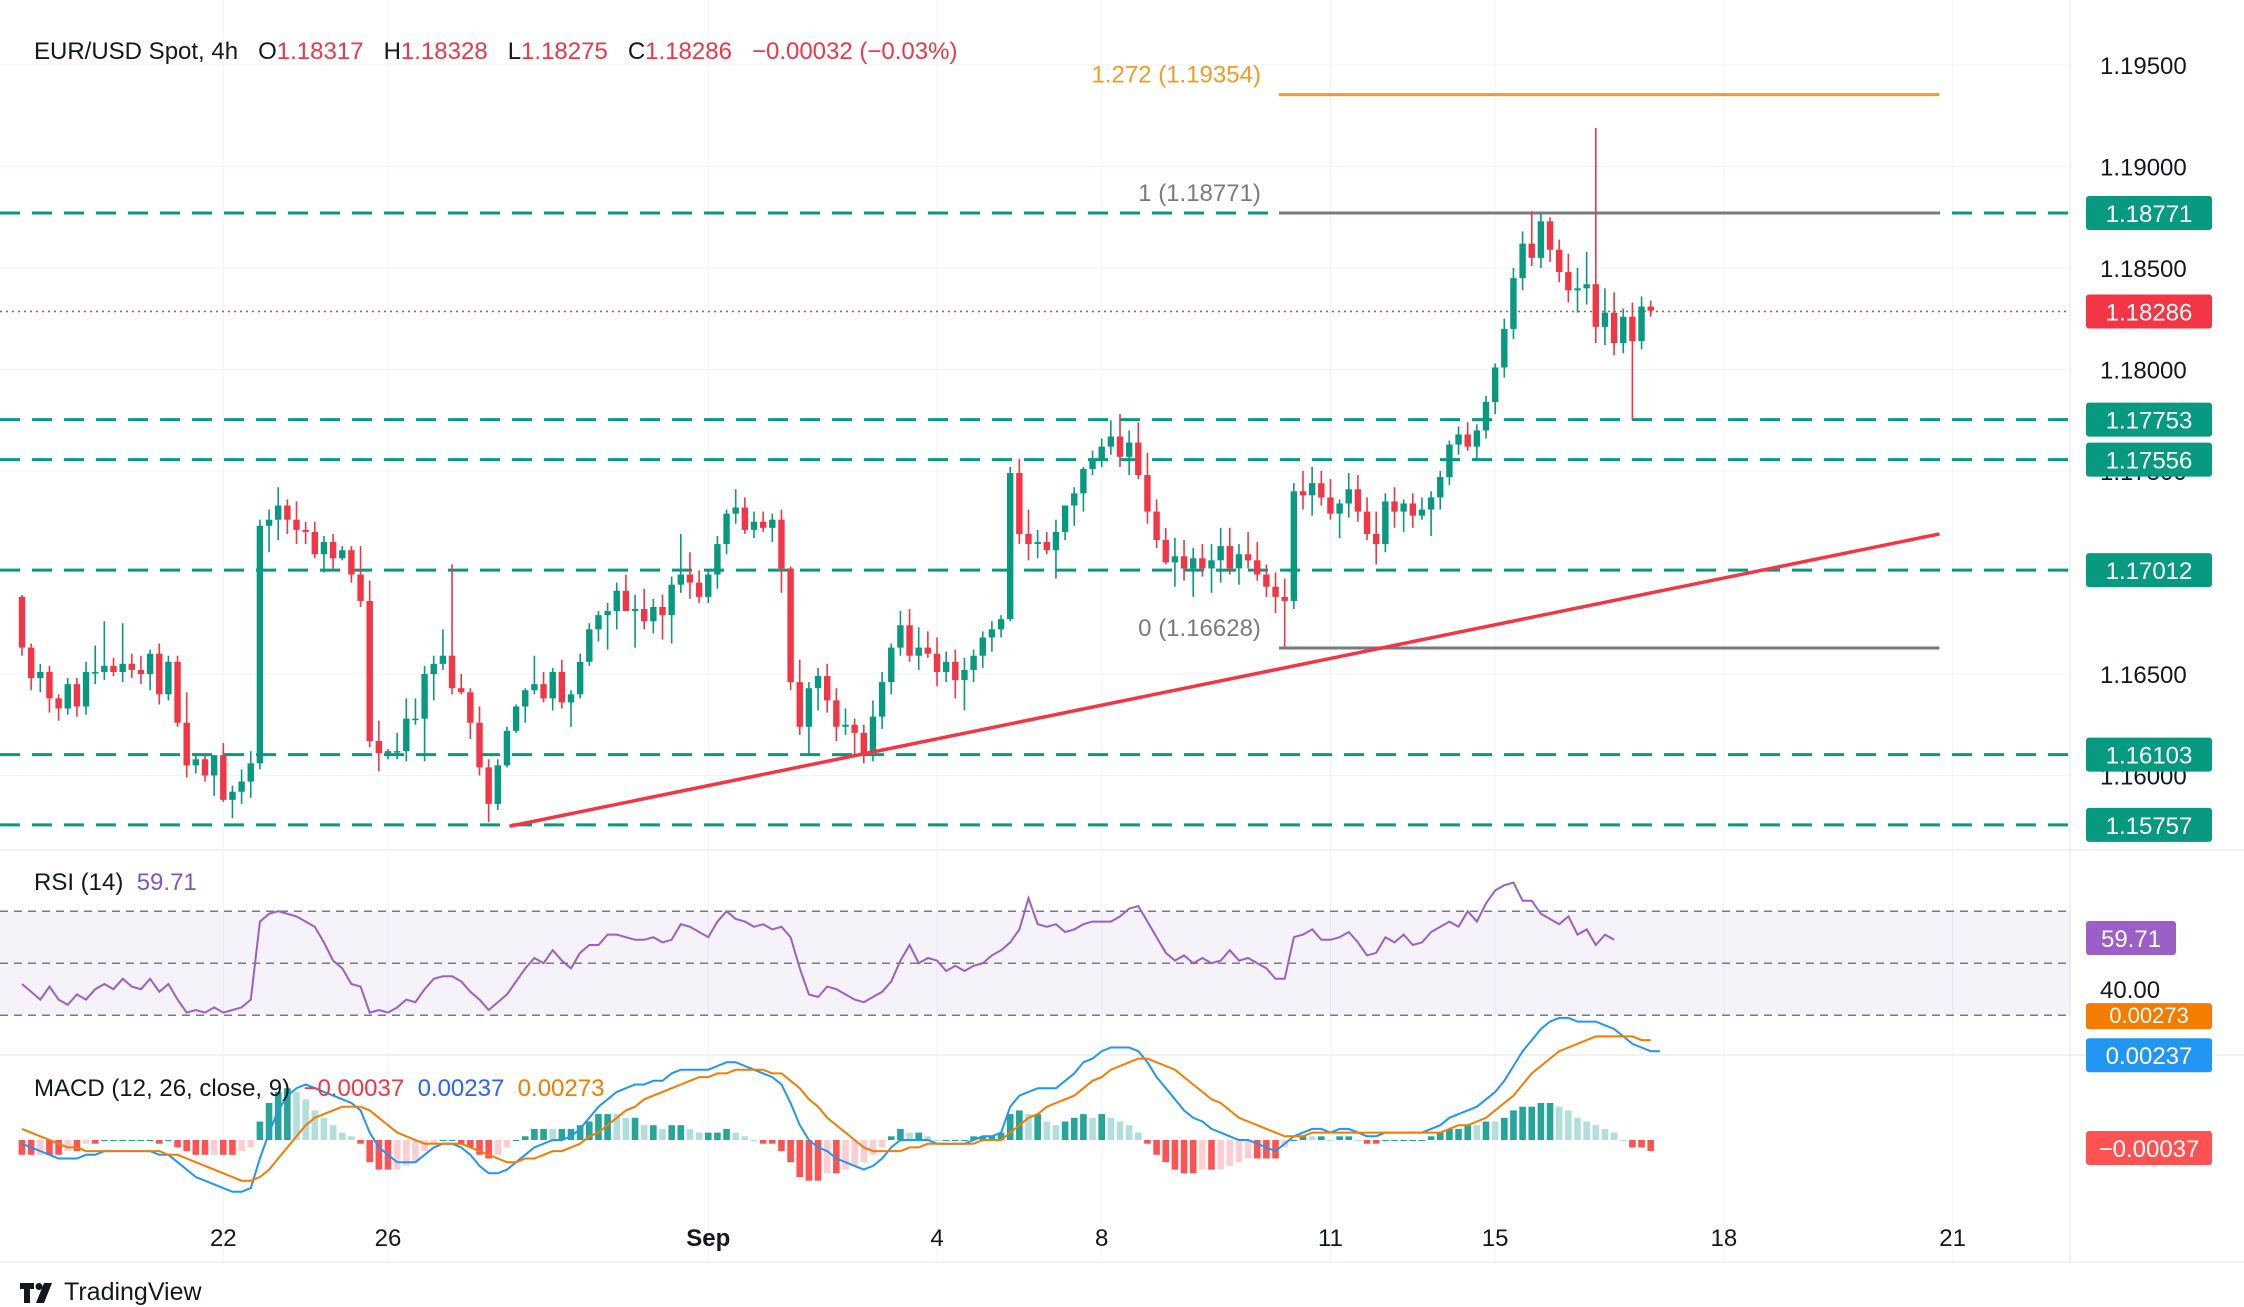 This screenshot has height=1307, width=2244. I want to click on time-tick-label: 26, so click(388, 1238).